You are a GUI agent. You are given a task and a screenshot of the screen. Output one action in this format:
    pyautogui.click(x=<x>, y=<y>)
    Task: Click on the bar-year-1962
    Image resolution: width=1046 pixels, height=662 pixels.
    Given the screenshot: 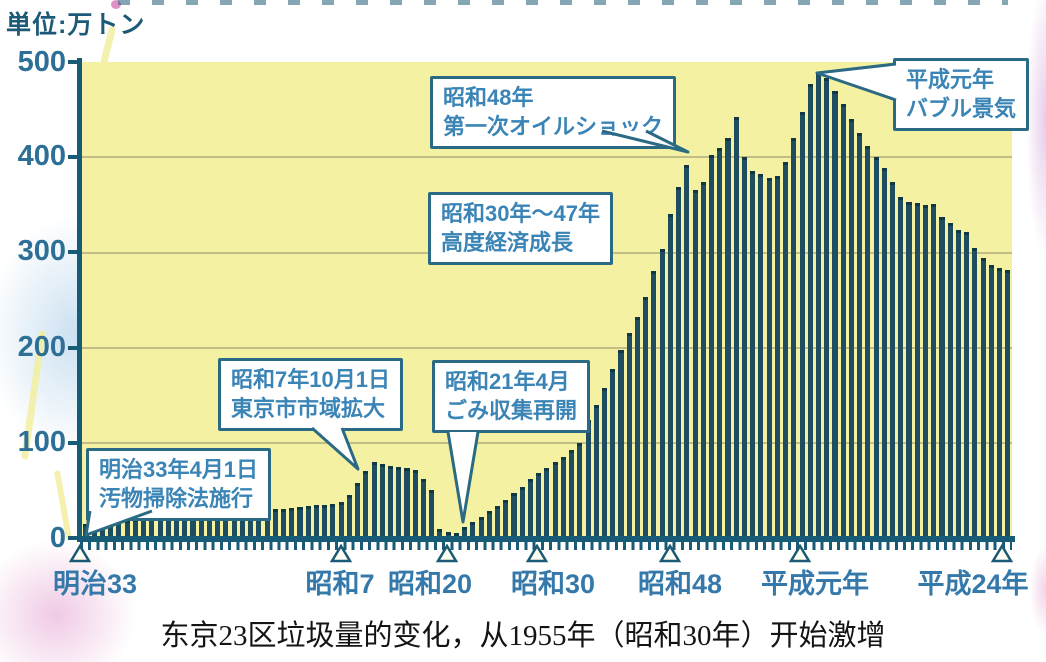 What is the action you would take?
    pyautogui.click(x=596, y=471)
    